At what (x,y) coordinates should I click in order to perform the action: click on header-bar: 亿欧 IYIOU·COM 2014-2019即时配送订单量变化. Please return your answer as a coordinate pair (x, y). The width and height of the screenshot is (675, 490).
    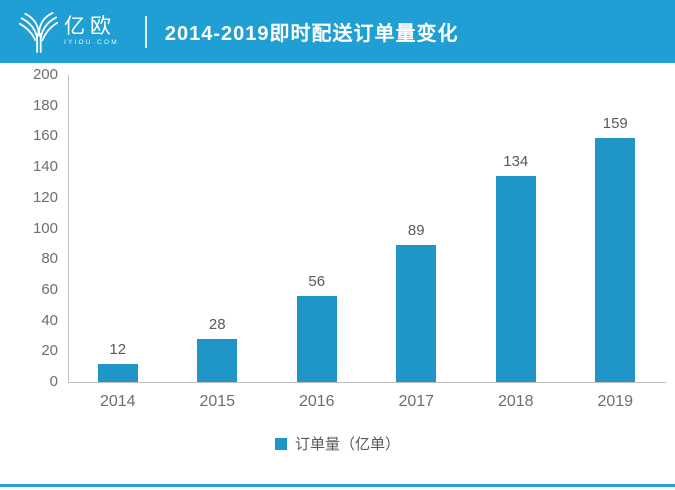
    Looking at the image, I should click on (337, 31).